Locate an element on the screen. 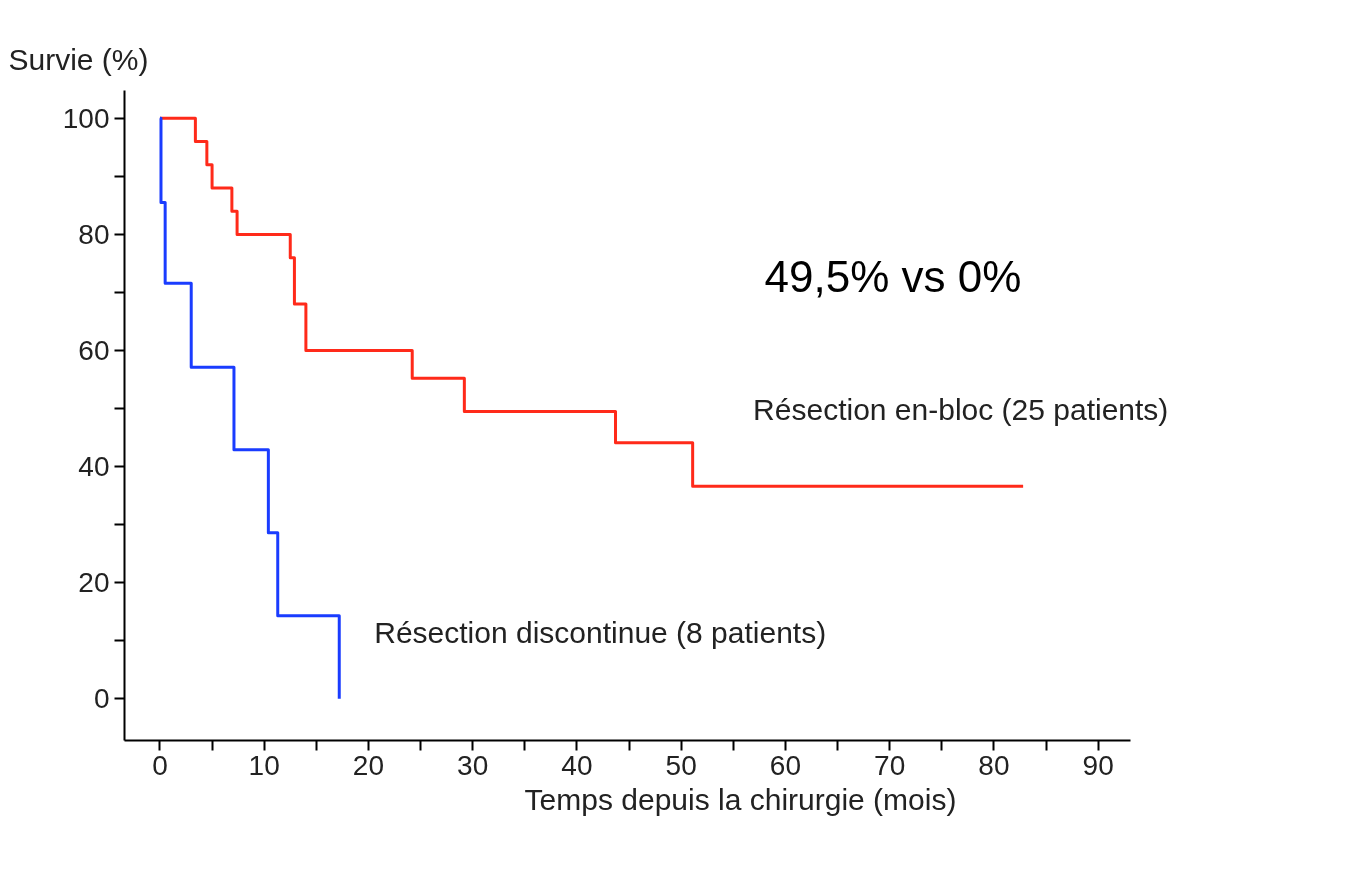 This screenshot has width=1362, height=876. series-label: Résection en-bloc (25 patients) is located at coordinates (961, 410).